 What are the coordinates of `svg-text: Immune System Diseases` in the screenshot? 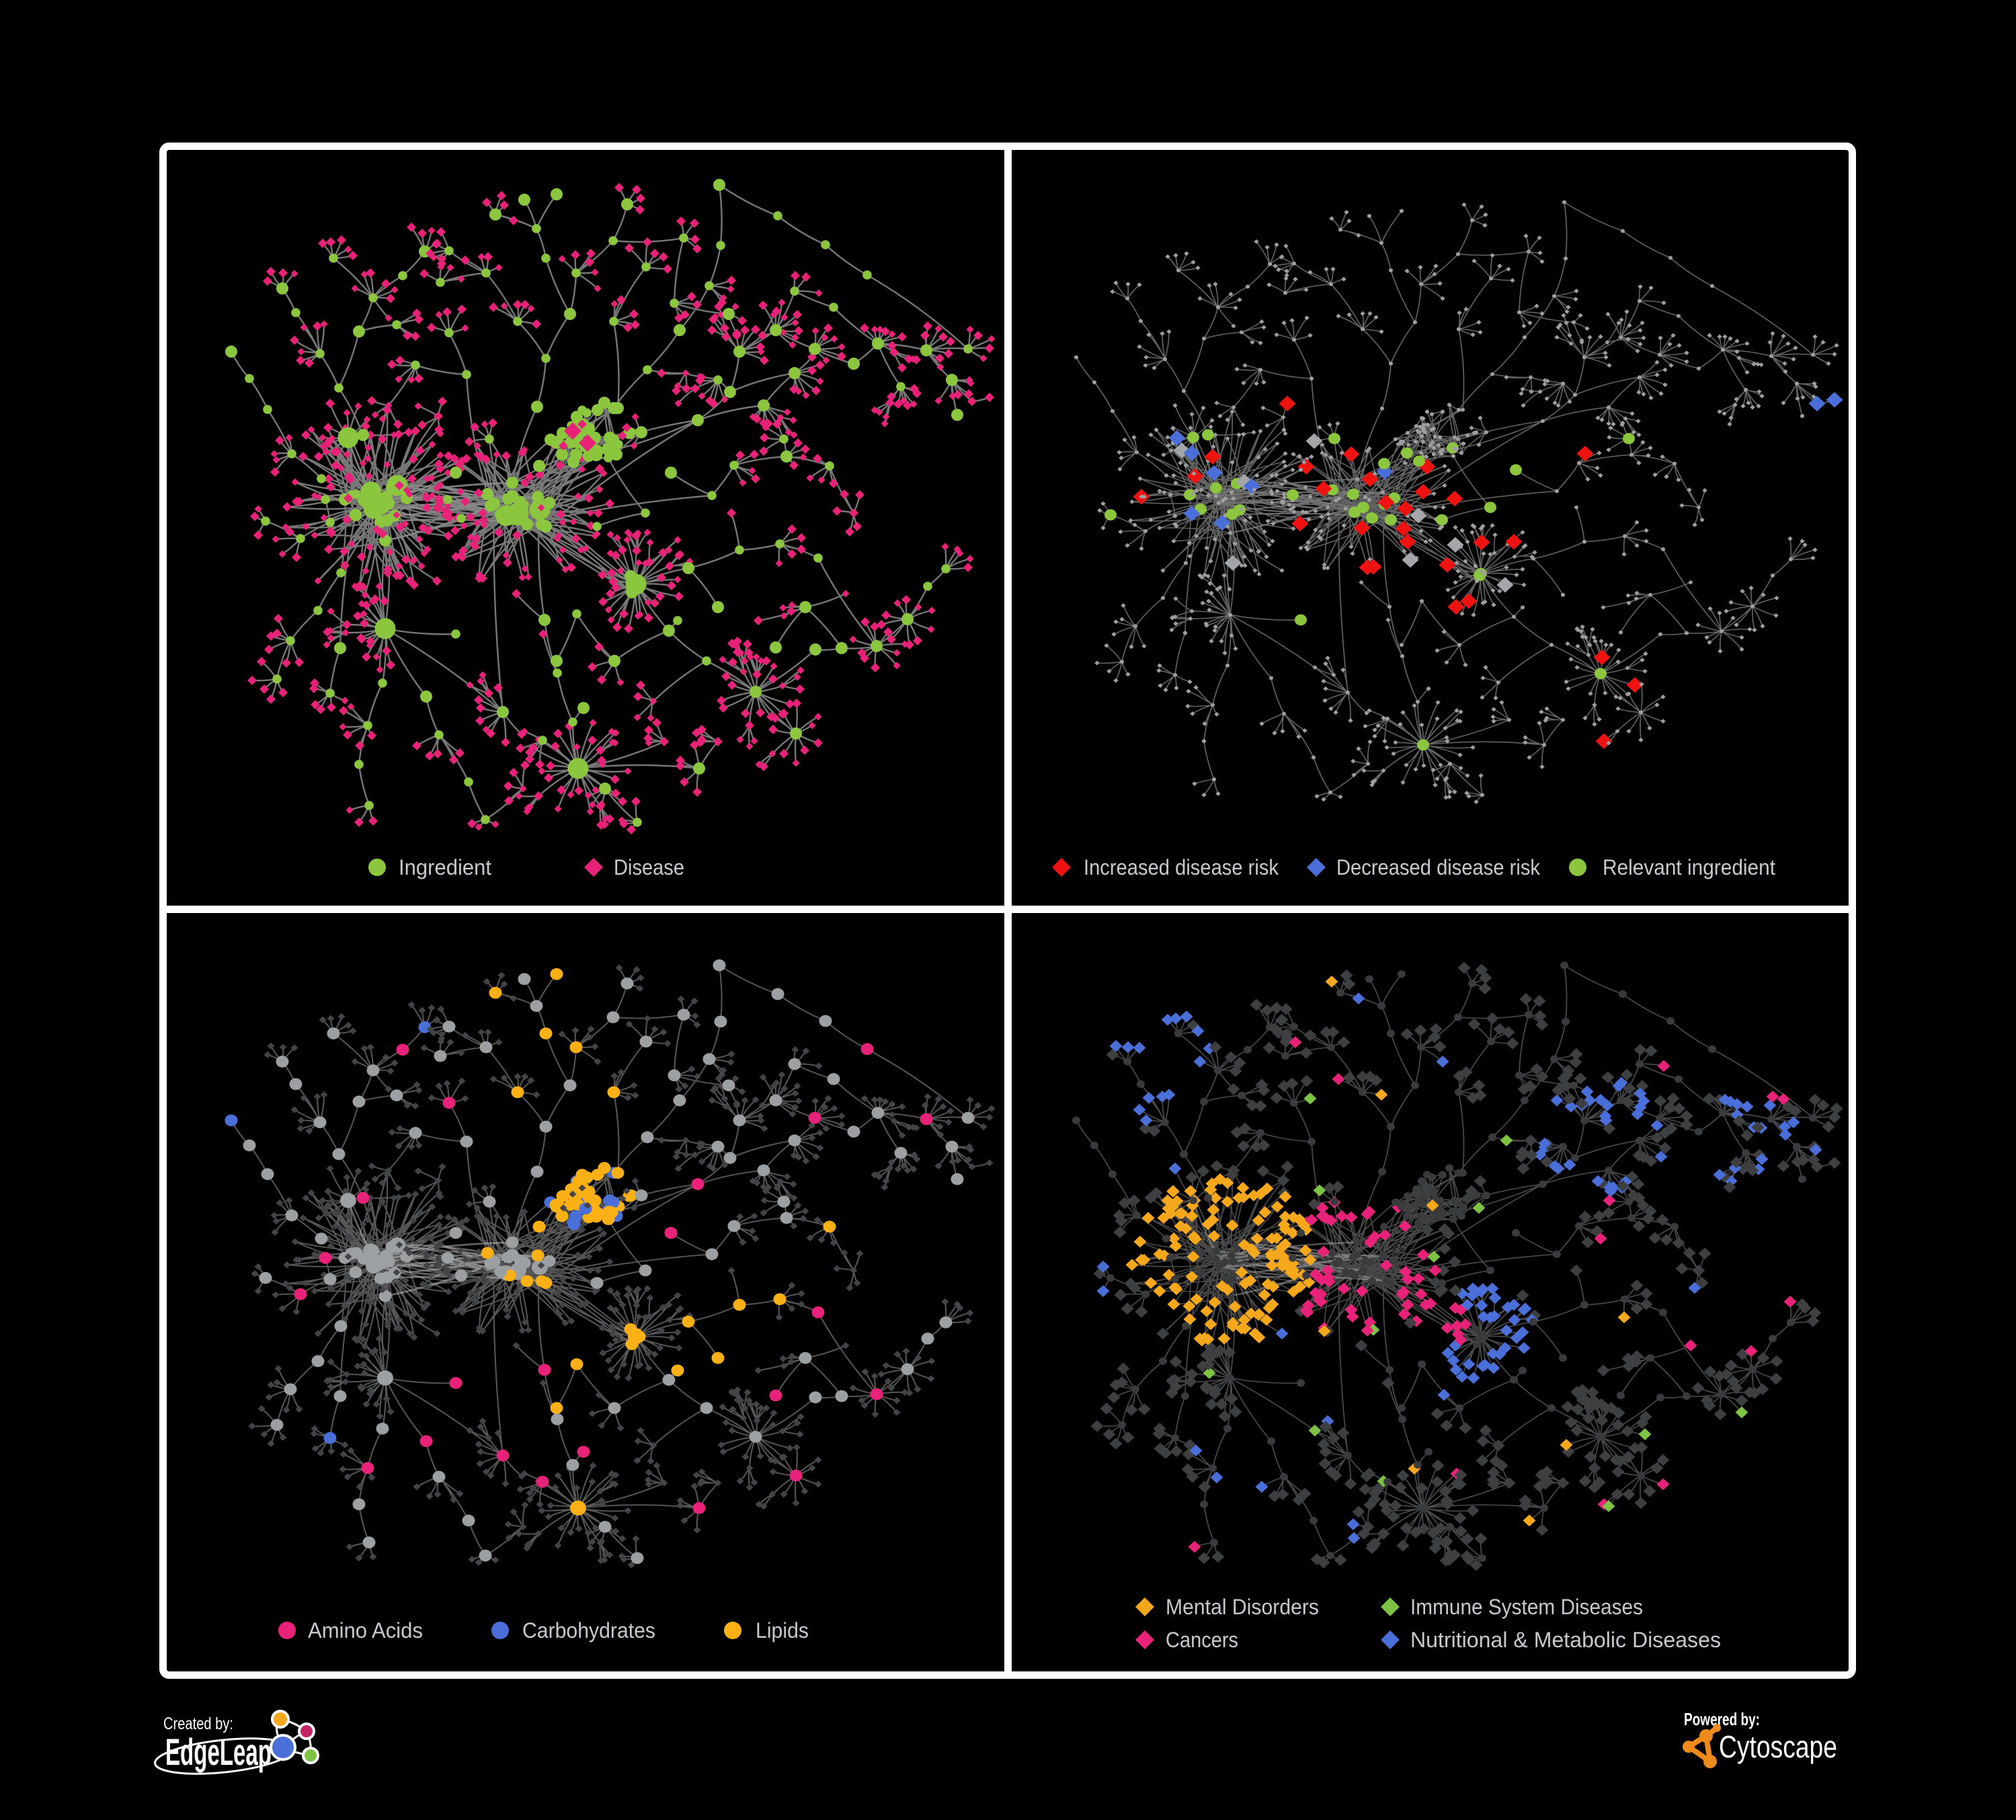 It's located at (1526, 1607).